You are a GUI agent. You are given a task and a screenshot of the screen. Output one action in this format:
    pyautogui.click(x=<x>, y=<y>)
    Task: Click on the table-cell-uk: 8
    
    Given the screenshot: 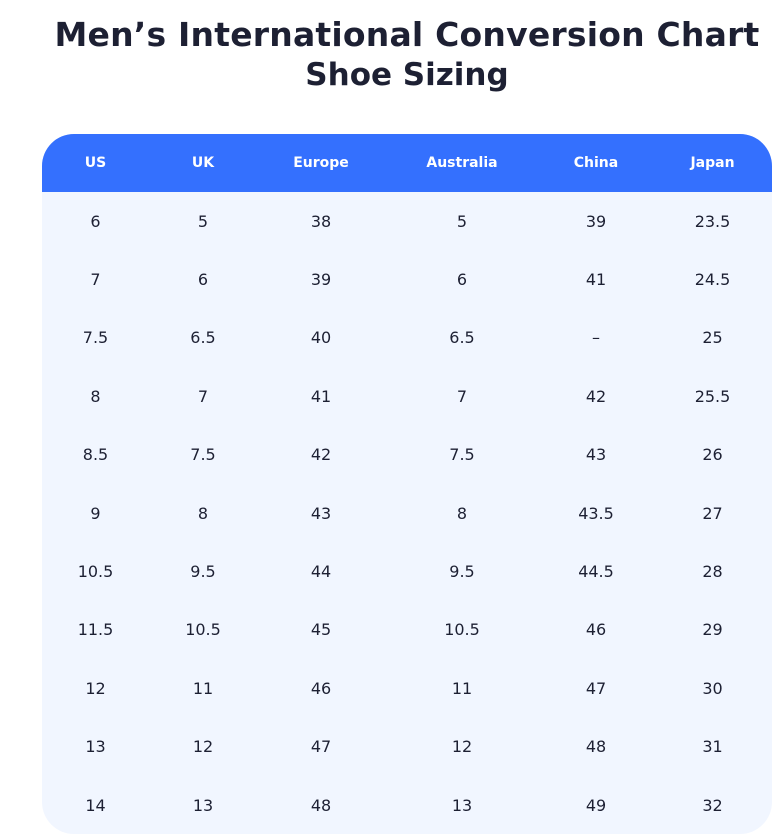 What is the action you would take?
    pyautogui.click(x=203, y=513)
    